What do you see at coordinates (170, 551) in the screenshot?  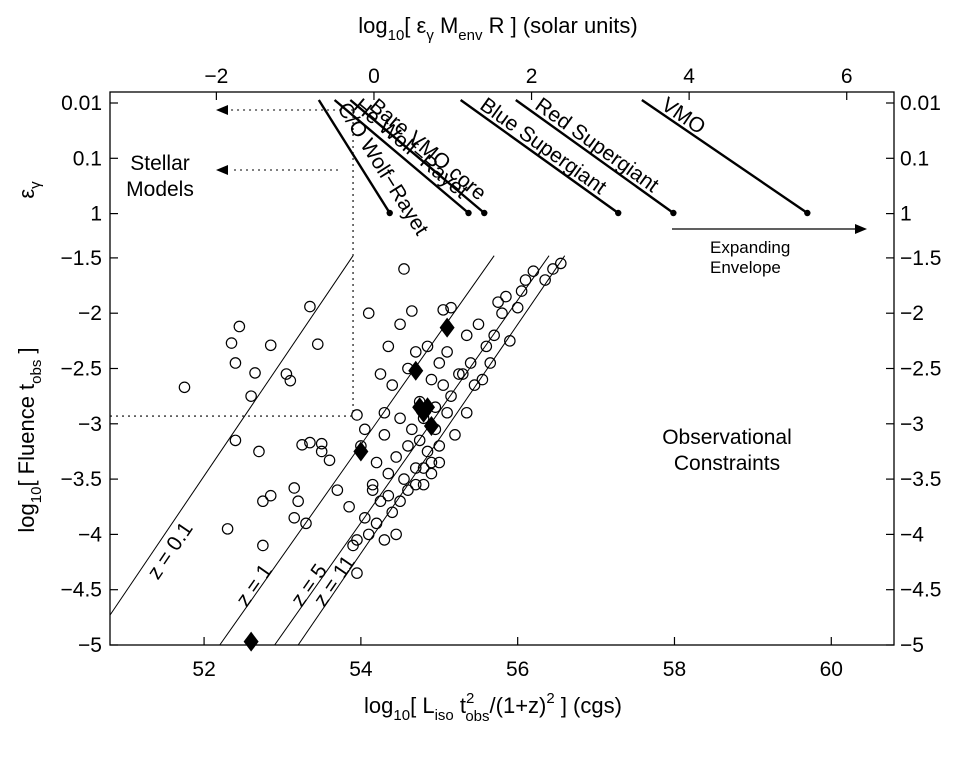 I see `redshift-line-label: z = 0.1` at bounding box center [170, 551].